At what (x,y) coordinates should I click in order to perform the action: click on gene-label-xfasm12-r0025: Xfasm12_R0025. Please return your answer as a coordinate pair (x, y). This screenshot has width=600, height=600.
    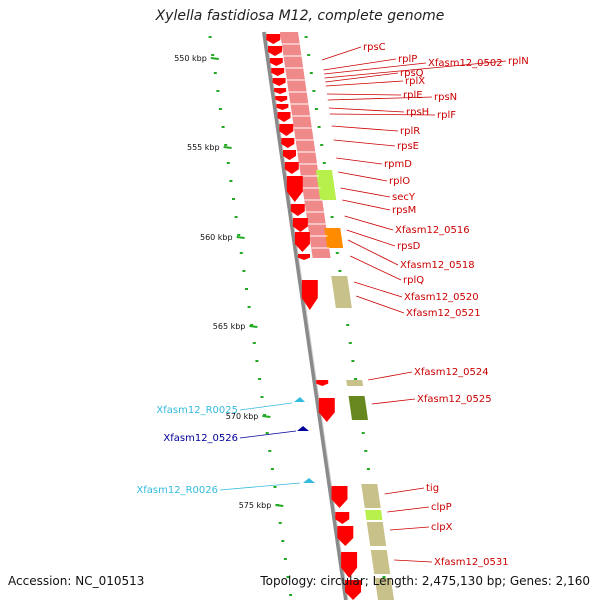
    Looking at the image, I should click on (197, 410).